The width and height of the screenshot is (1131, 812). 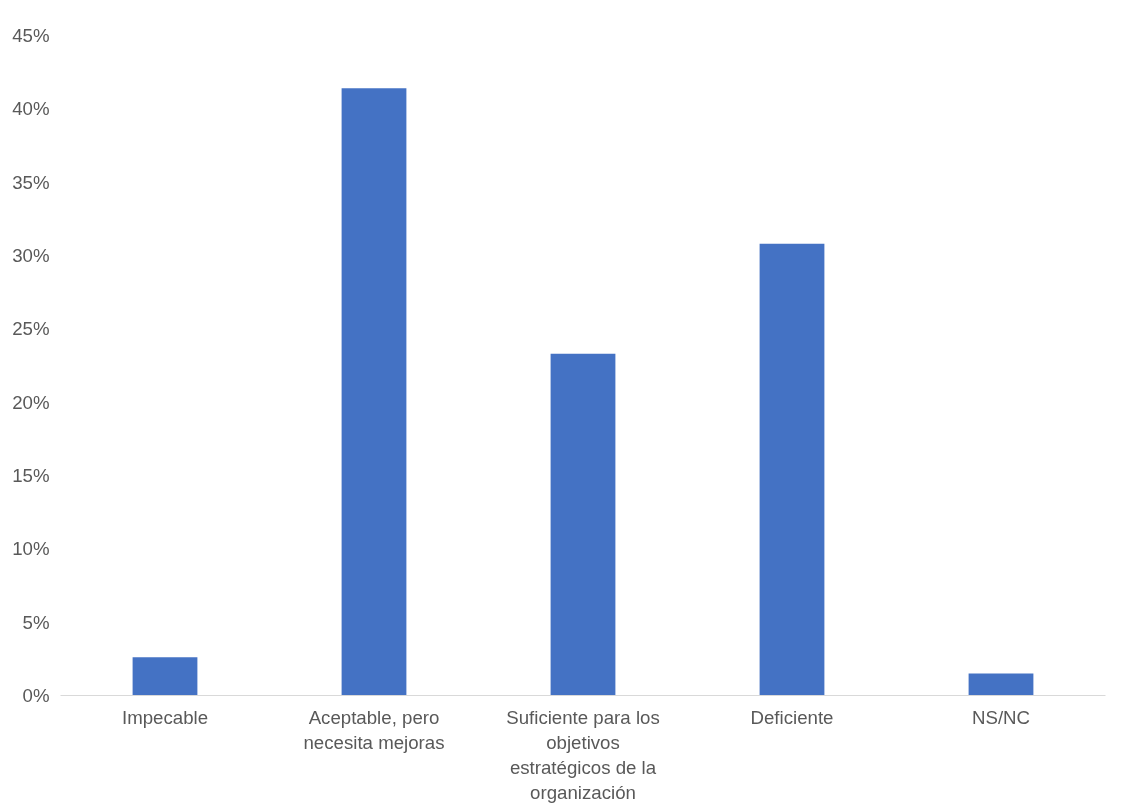 I want to click on y-tick-label: 10%, so click(x=31, y=549).